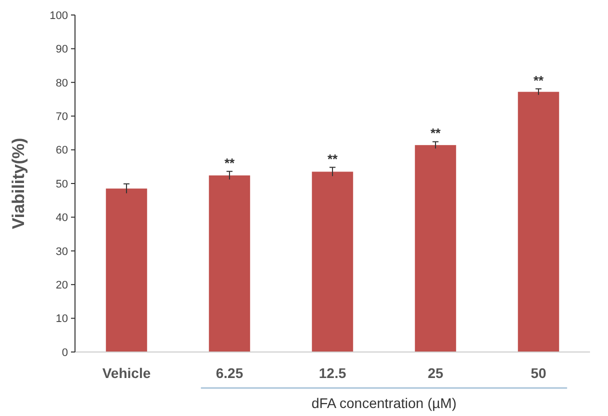 The width and height of the screenshot is (608, 416). I want to click on y-tick-label: 100, so click(59, 16).